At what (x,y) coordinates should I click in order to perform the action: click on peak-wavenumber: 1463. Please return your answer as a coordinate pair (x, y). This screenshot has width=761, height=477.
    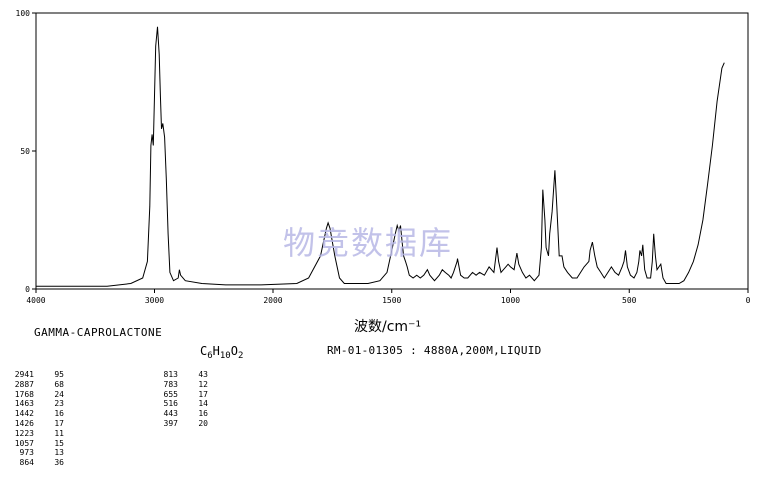
    Looking at the image, I should click on (24, 404).